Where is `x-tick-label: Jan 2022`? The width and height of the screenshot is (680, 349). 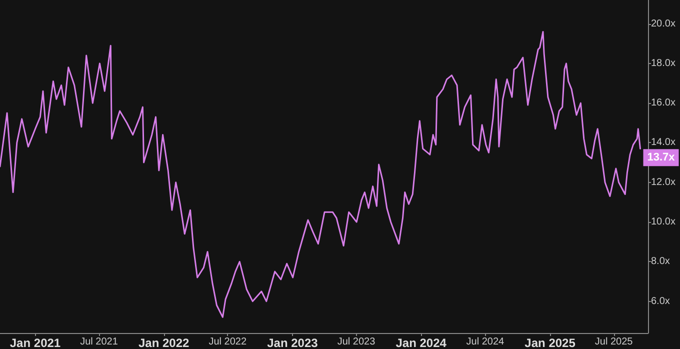 x-tick-label: Jan 2022 is located at coordinates (164, 342).